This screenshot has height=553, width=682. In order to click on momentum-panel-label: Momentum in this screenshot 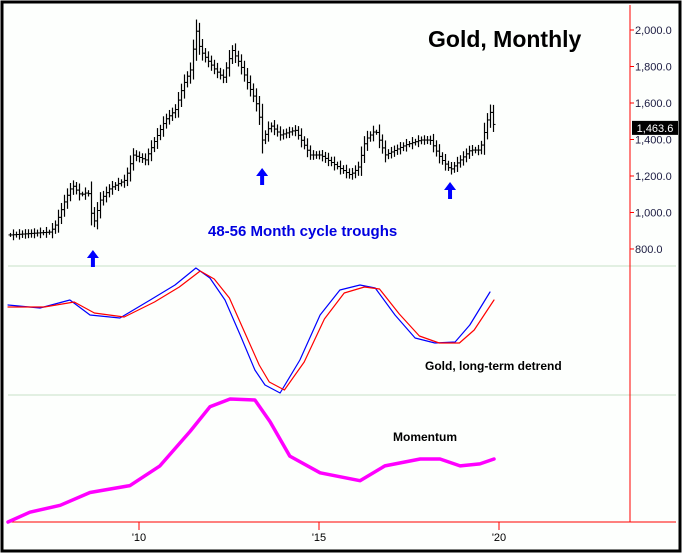, I will do `click(425, 437)`.